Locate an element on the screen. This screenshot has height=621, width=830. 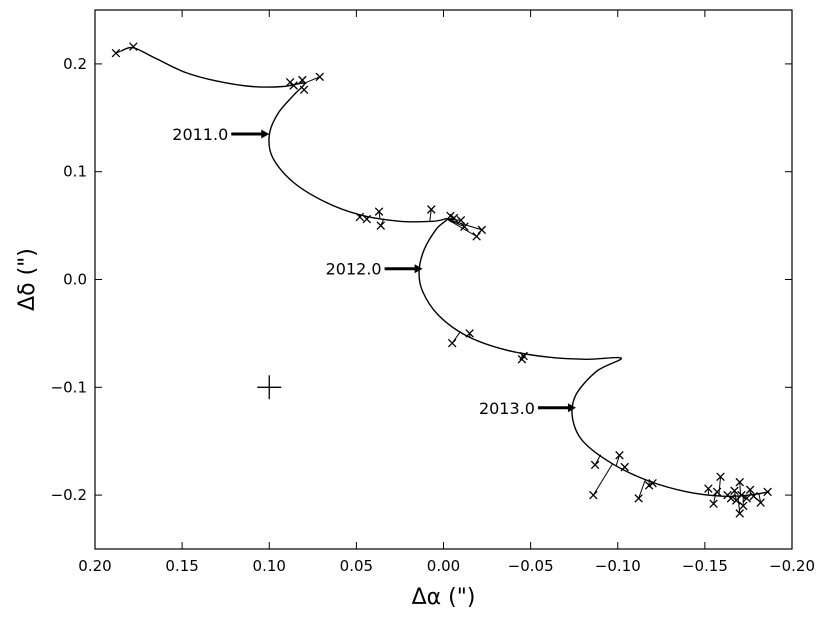
epoch-label: 2012.0 is located at coordinates (354, 269).